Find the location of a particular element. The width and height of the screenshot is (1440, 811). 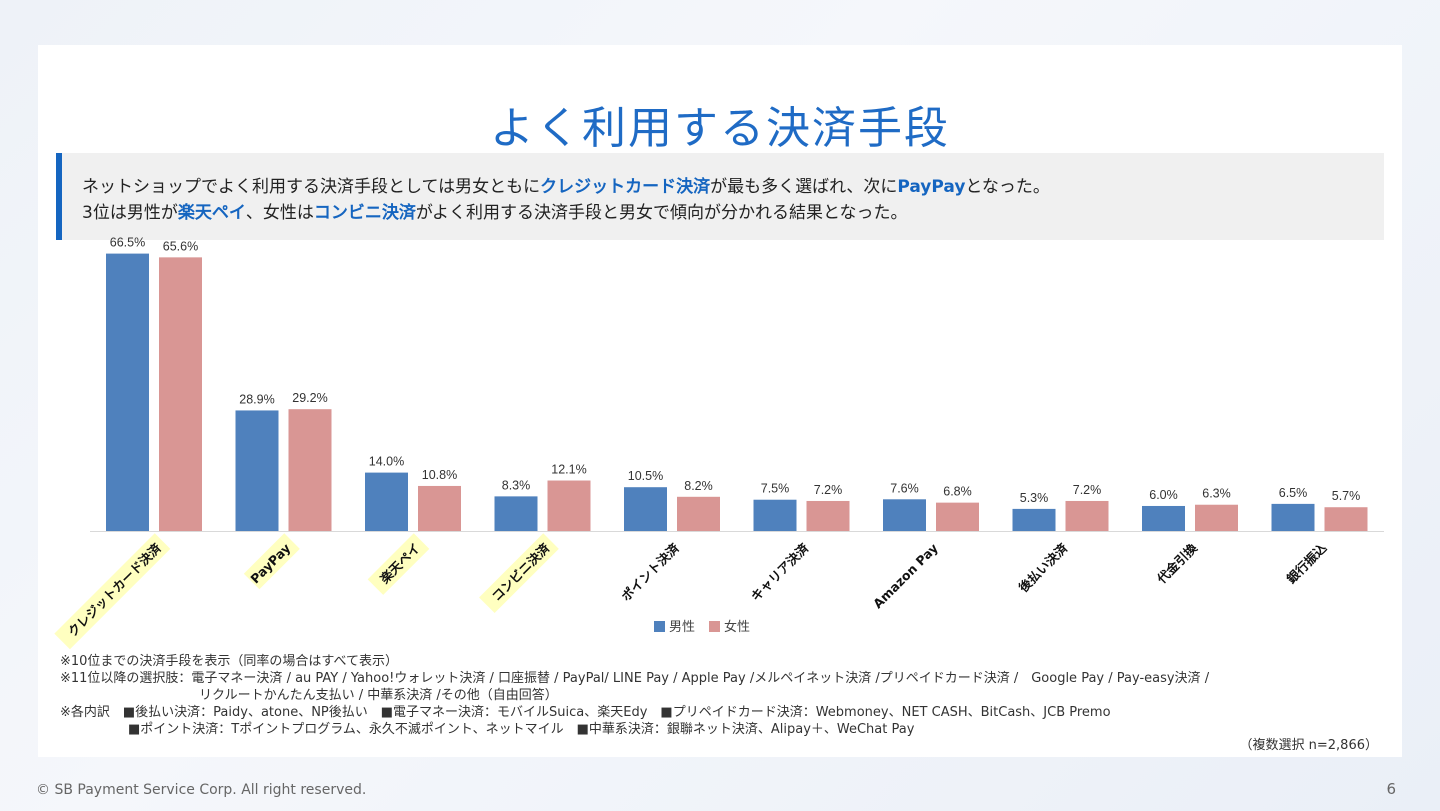

category-label-group: クレジットカード決済 is located at coordinates (112, 591).